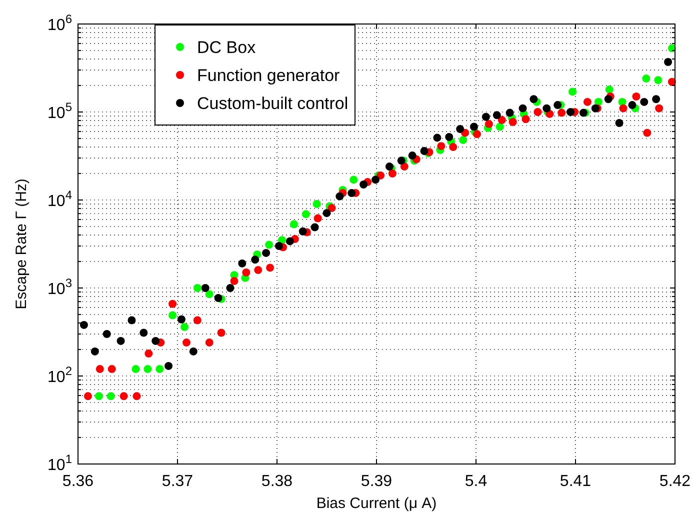 The image size is (696, 522). What do you see at coordinates (60, 463) in the screenshot?
I see `y-tick-label: 10$^{1}$` at bounding box center [60, 463].